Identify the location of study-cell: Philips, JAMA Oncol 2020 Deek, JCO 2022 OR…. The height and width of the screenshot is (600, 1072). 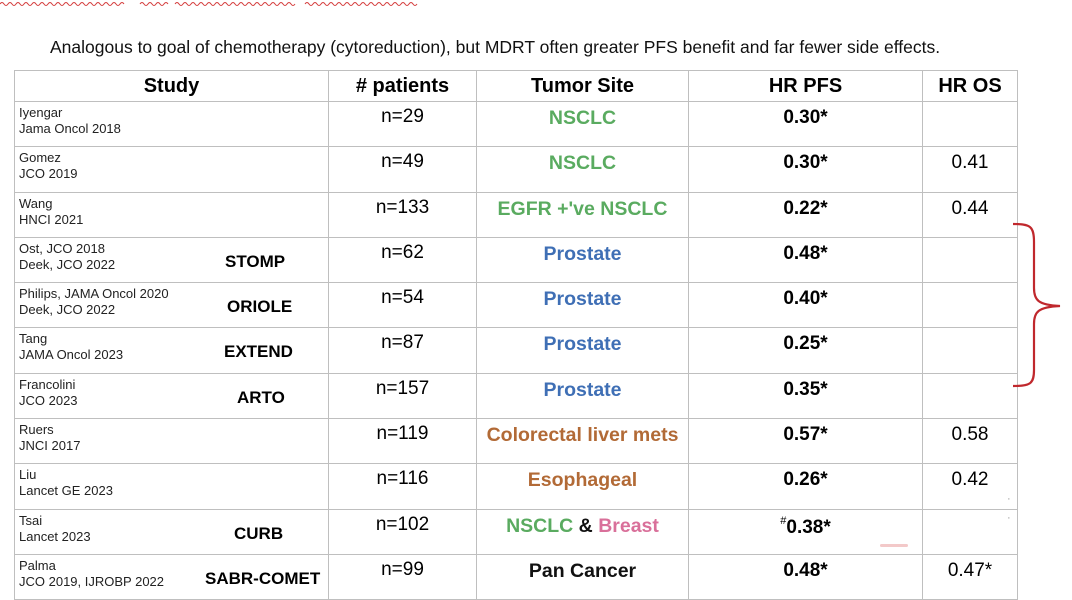
(171, 305).